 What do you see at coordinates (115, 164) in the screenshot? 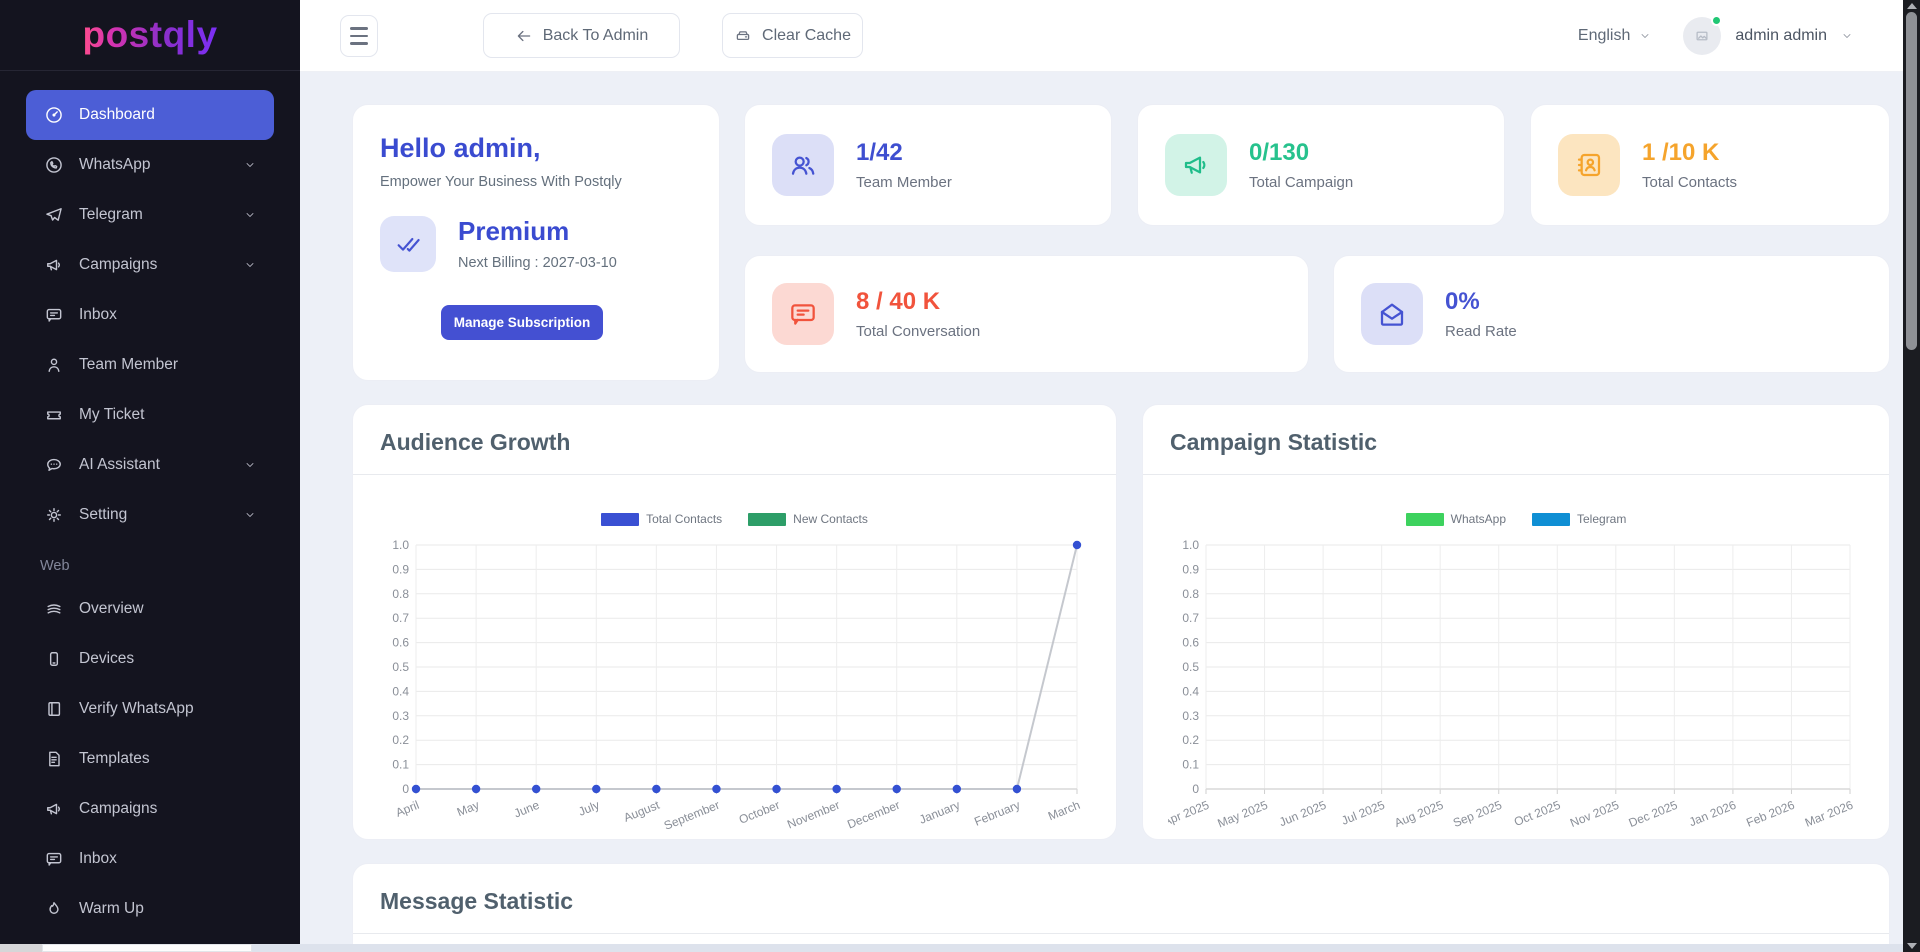
I see `sidebar-item-label: WhatsApp` at bounding box center [115, 164].